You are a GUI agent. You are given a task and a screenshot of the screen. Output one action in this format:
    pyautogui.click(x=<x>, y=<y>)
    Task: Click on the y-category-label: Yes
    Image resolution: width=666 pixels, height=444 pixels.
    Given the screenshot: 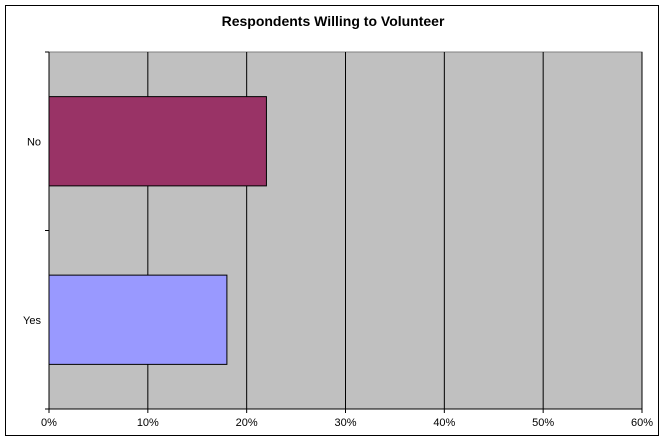 What is the action you would take?
    pyautogui.click(x=32, y=321)
    